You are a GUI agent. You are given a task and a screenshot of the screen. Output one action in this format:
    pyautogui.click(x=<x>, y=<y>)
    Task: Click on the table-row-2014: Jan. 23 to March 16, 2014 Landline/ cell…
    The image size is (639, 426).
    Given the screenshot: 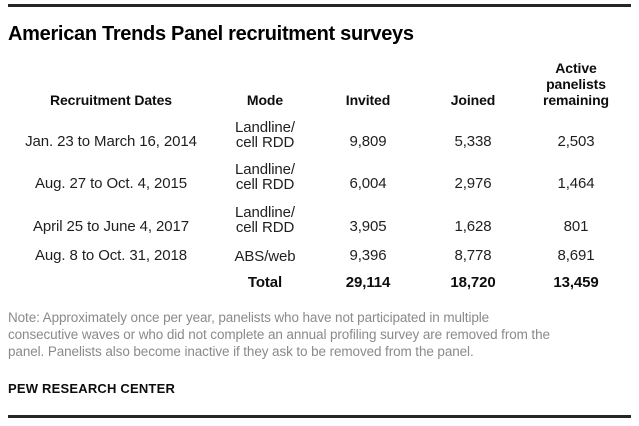 What is the action you would take?
    pyautogui.click(x=317, y=129)
    